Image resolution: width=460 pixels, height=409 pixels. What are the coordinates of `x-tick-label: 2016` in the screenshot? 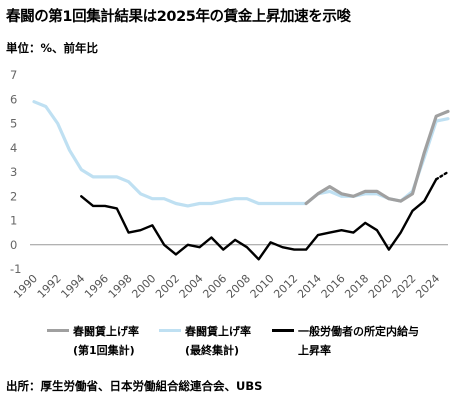 It's located at (333, 286).